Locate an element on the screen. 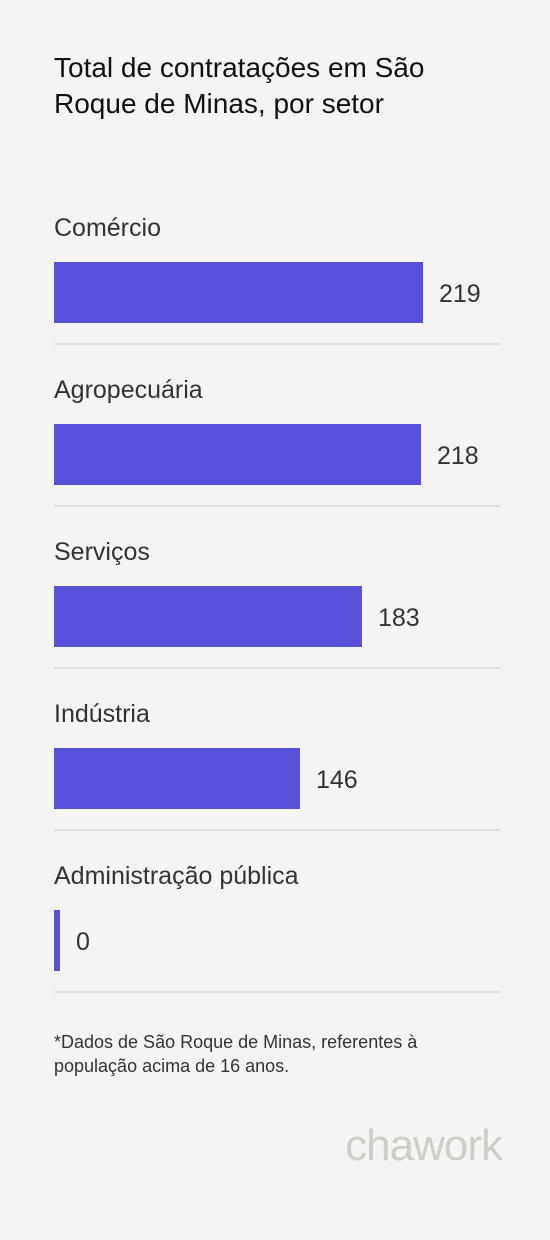 The image size is (550, 1240). category-label-agropecuaria: Agropecuária is located at coordinates (128, 390).